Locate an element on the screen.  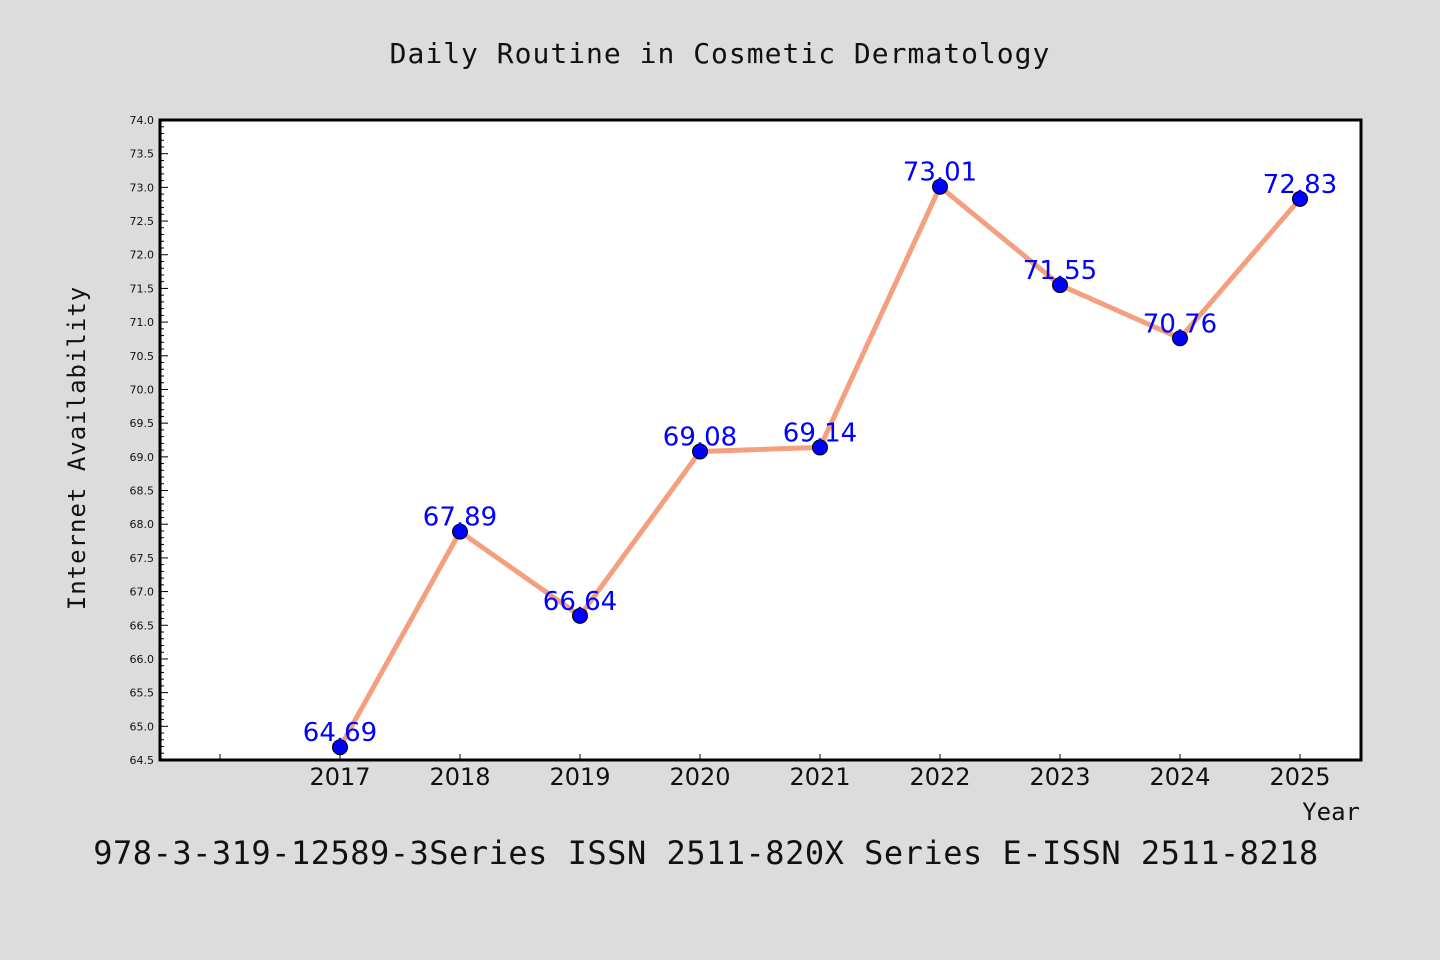
data-label: 69.08 is located at coordinates (700, 437).